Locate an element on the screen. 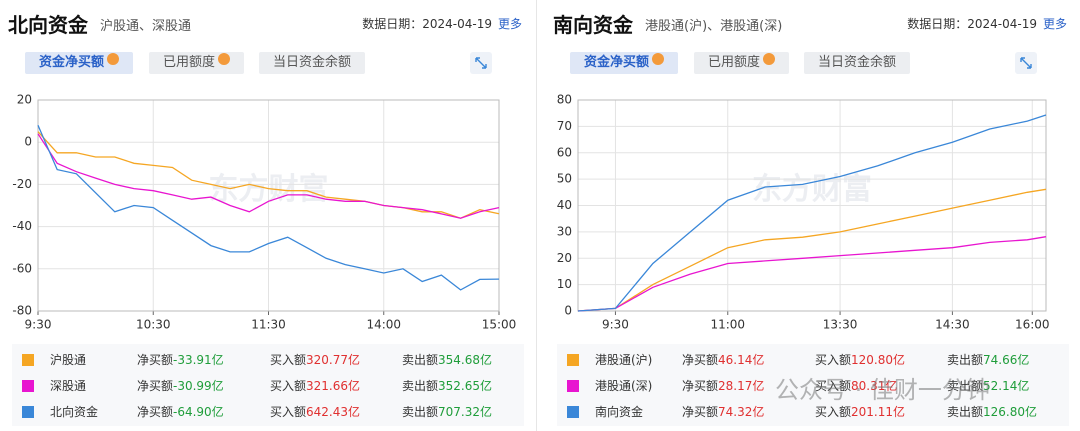 Image resolution: width=1080 pixels, height=431 pixels. table-cell: 74.66亿 is located at coordinates (1006, 360).